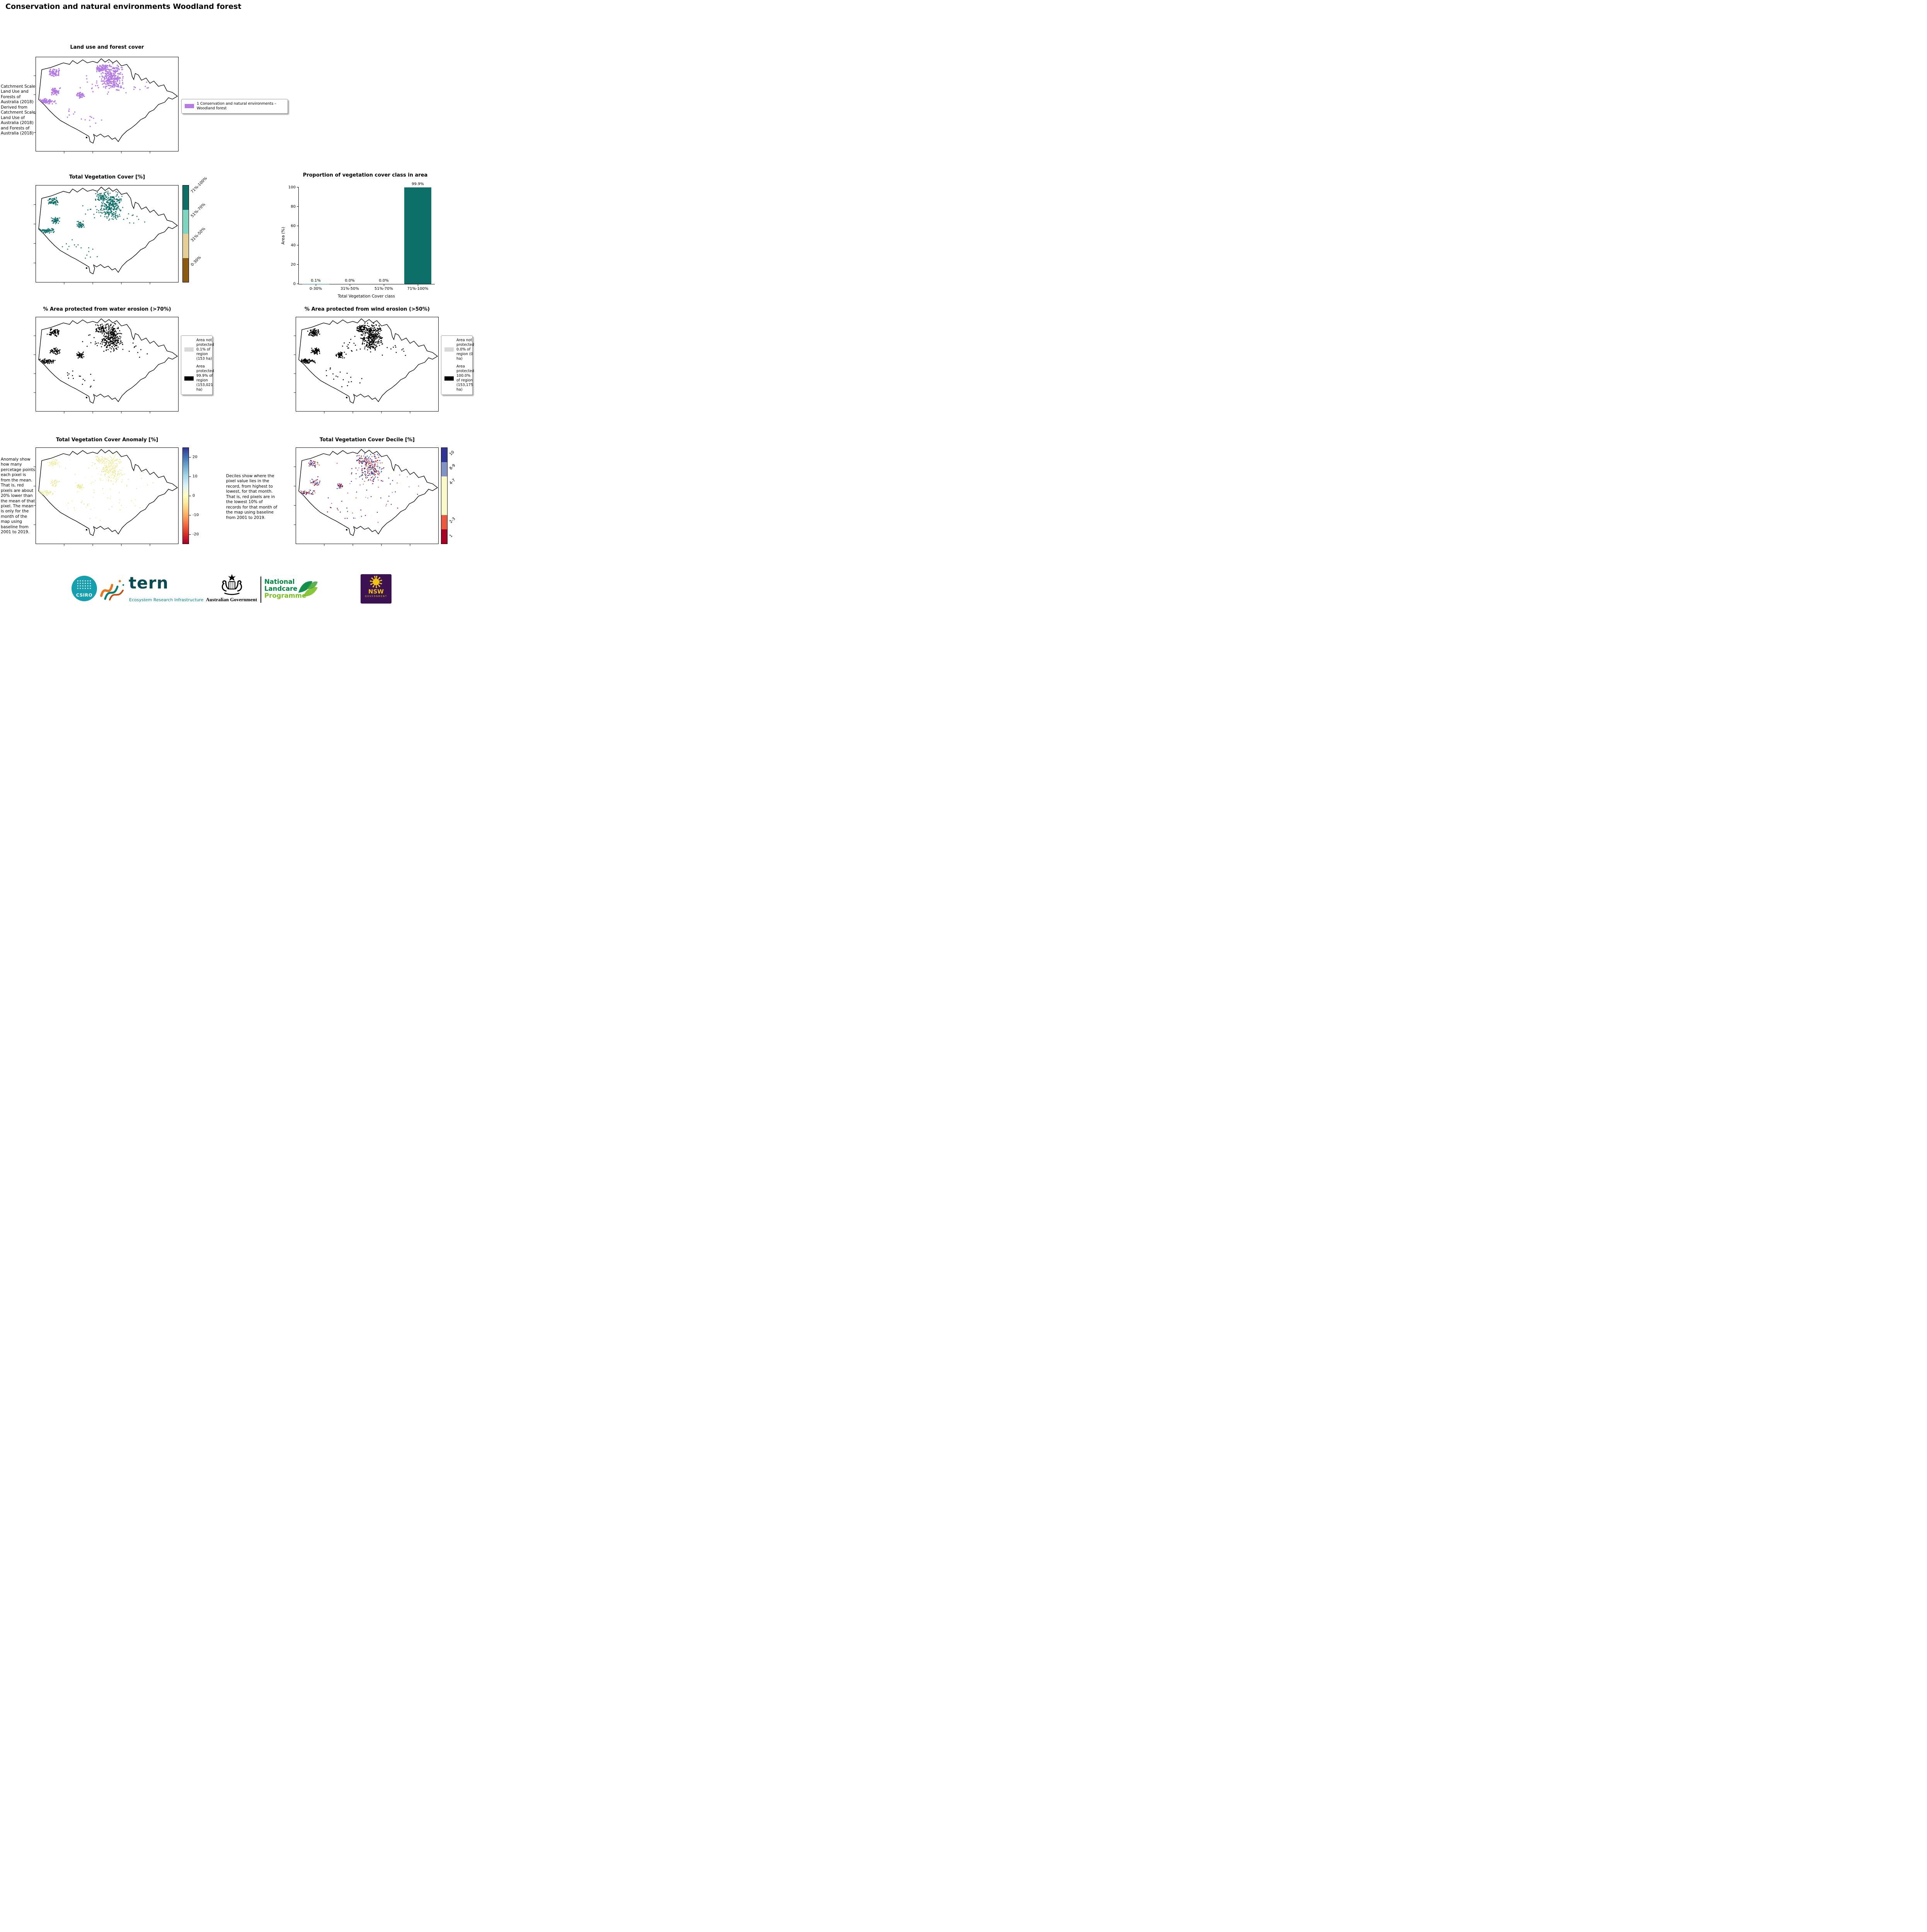 The width and height of the screenshot is (1927, 1932). Describe the element at coordinates (452, 453) in the screenshot. I see `colorbar-tick-label: 10` at that location.